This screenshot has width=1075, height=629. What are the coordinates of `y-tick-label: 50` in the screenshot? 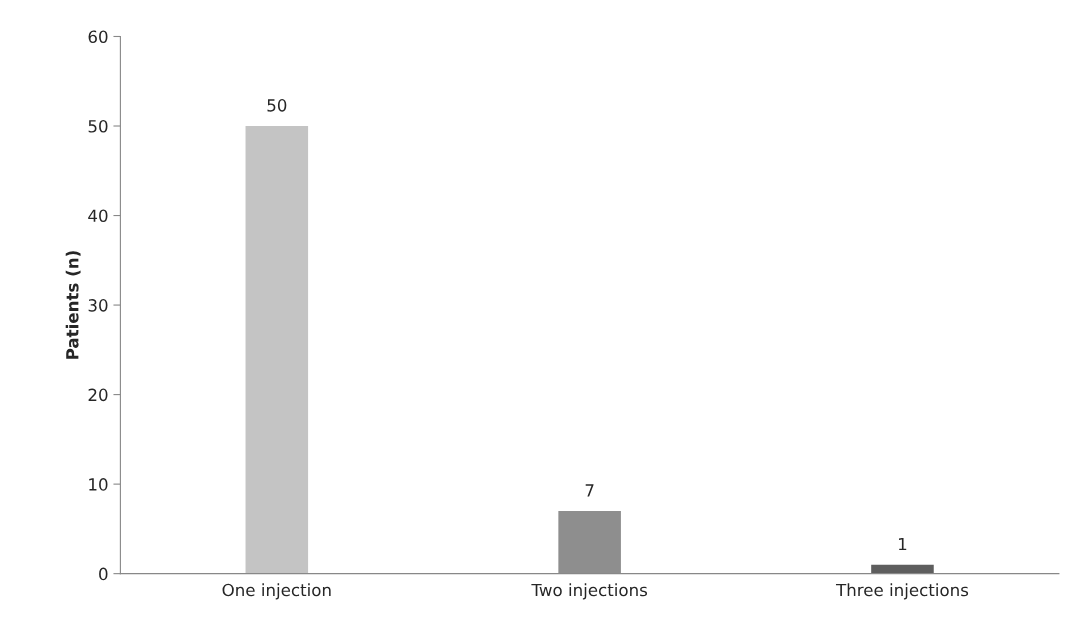 It's located at (98, 126).